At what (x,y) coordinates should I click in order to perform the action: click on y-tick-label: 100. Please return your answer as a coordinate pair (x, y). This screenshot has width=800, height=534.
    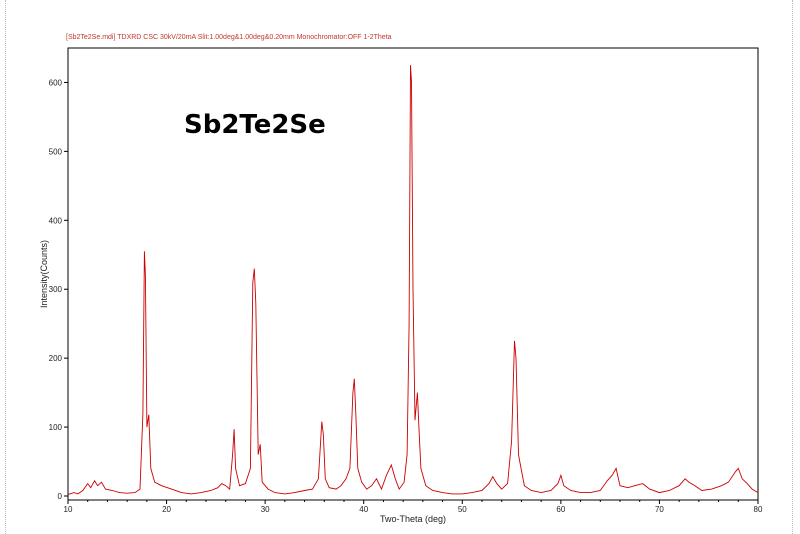
    Looking at the image, I should click on (56, 427).